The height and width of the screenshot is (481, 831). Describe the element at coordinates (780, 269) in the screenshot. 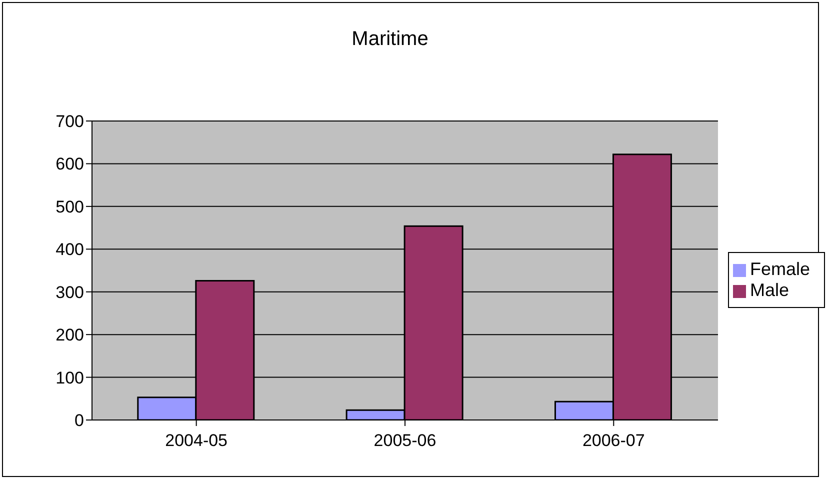

I see `legend-label: Female` at that location.